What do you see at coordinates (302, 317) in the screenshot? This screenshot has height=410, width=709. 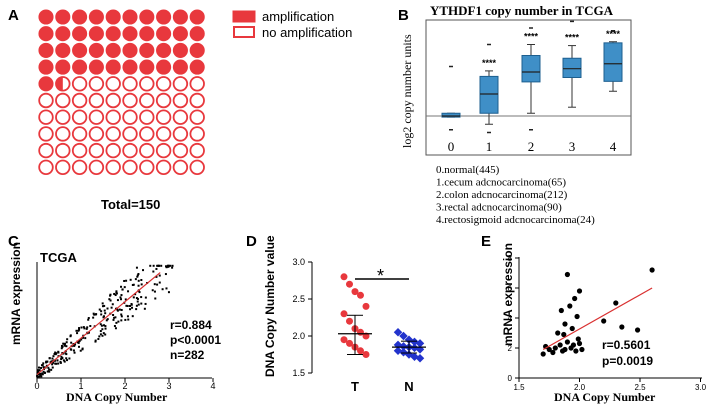 I see `panel-d-y-ticks: 1.5 2.0 2.5 3.0` at bounding box center [302, 317].